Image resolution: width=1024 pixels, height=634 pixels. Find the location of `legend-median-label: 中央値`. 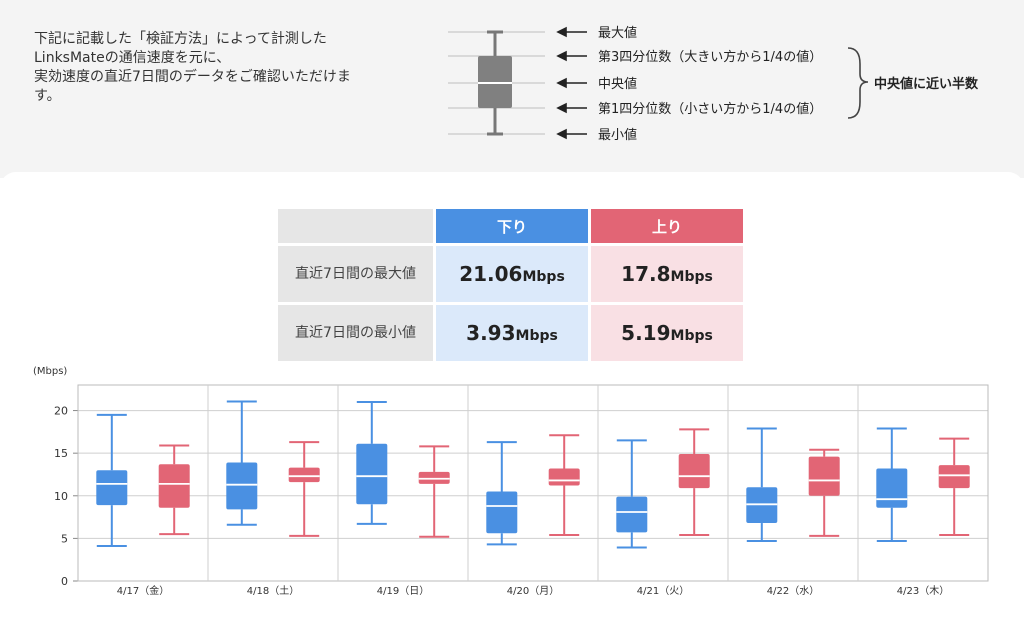

legend-median-label: 中央値 is located at coordinates (617, 84).